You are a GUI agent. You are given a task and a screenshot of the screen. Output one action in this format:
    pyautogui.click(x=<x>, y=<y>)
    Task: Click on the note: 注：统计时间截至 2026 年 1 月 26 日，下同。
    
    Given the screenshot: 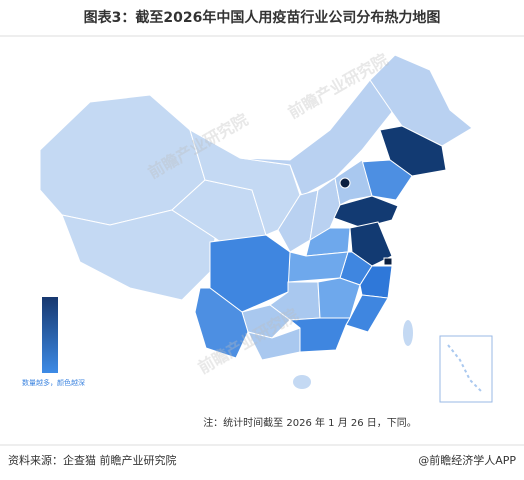 What is the action you would take?
    pyautogui.click(x=310, y=422)
    